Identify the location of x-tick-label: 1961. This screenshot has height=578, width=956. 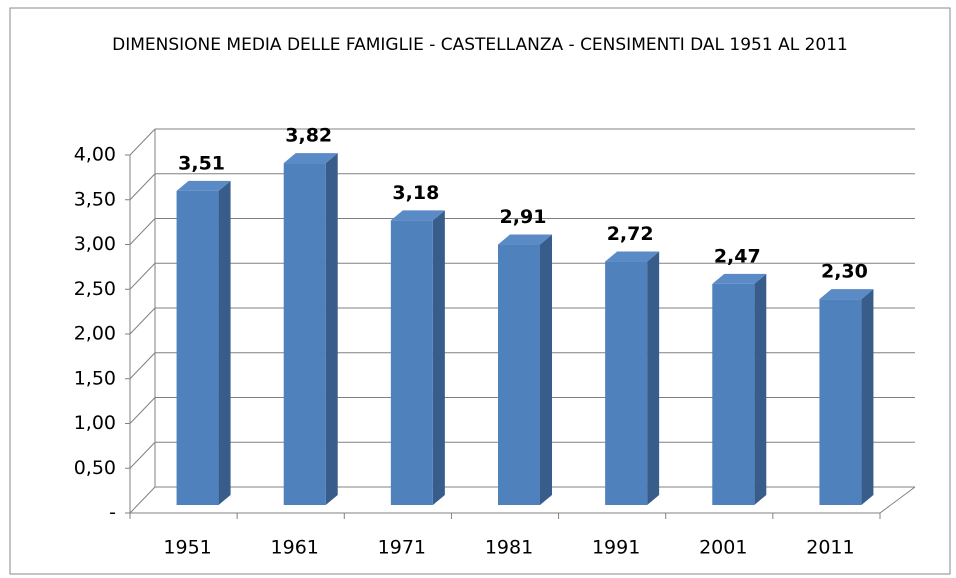
(295, 548).